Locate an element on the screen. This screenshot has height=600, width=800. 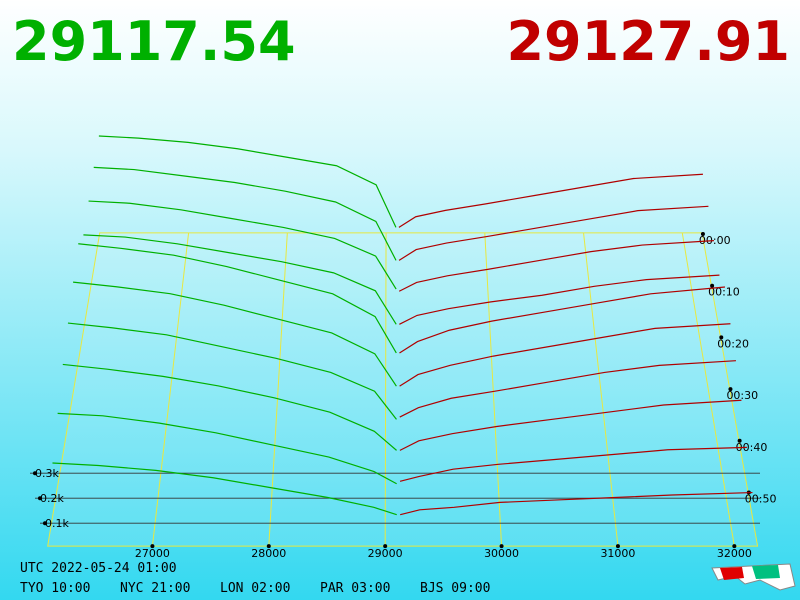
time-tick-label: 00:10 is located at coordinates (724, 292).